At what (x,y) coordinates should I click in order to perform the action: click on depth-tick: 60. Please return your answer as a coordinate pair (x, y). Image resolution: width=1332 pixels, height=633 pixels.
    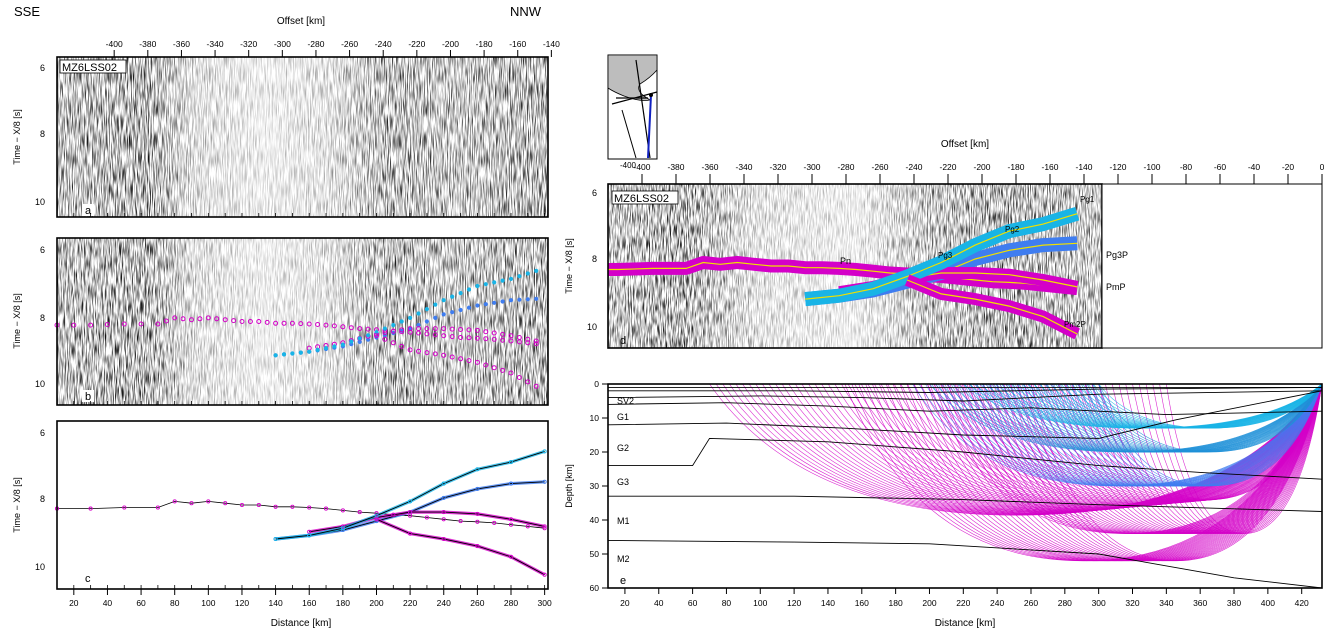
    Looking at the image, I should click on (595, 588).